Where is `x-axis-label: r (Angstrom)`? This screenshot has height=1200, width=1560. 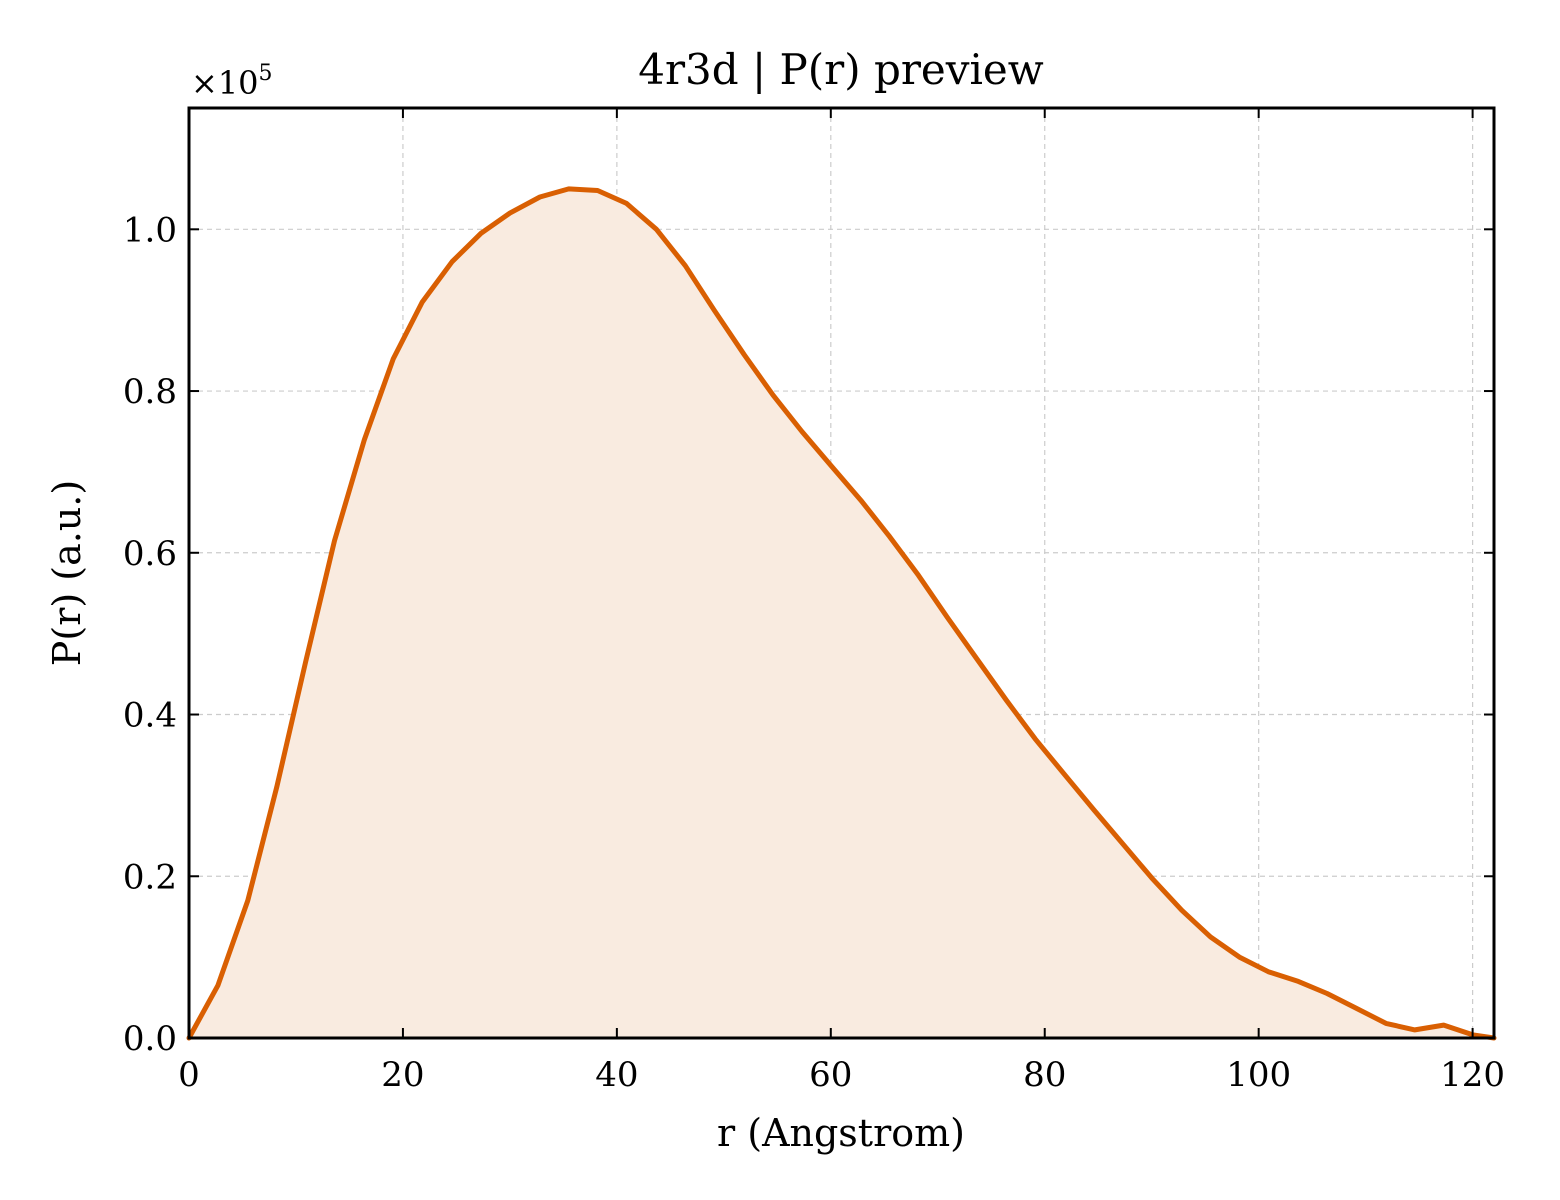
x-axis-label: r (Angstrom) is located at coordinates (841, 1133).